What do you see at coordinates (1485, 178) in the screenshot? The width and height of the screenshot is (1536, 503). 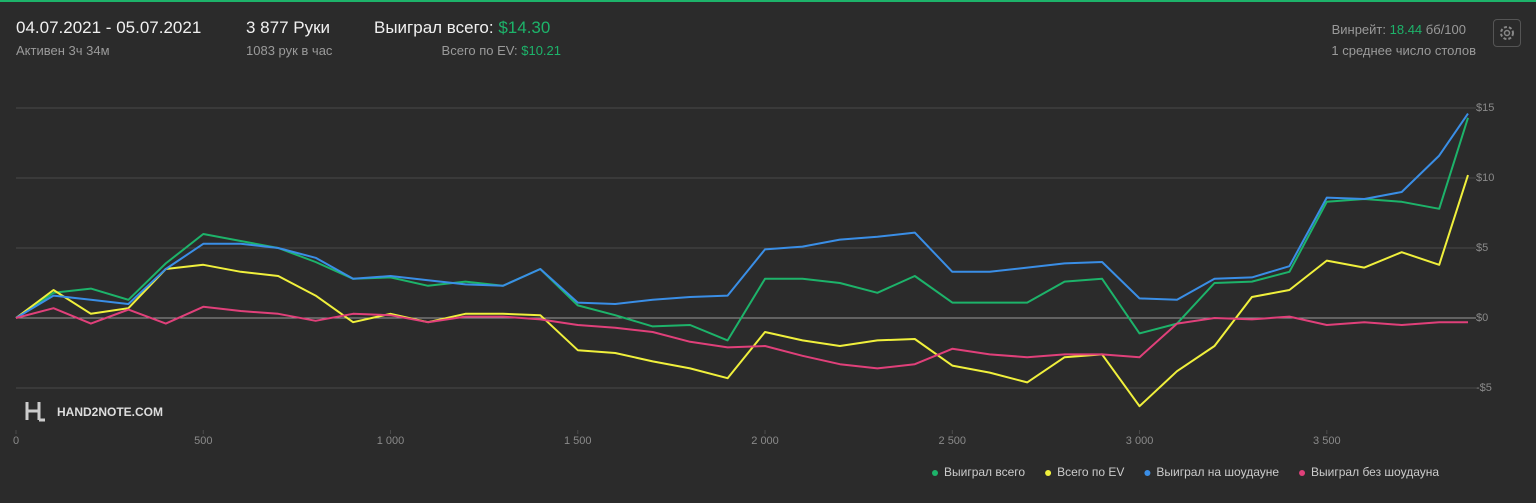 I see `y-tick-label: $10` at bounding box center [1485, 178].